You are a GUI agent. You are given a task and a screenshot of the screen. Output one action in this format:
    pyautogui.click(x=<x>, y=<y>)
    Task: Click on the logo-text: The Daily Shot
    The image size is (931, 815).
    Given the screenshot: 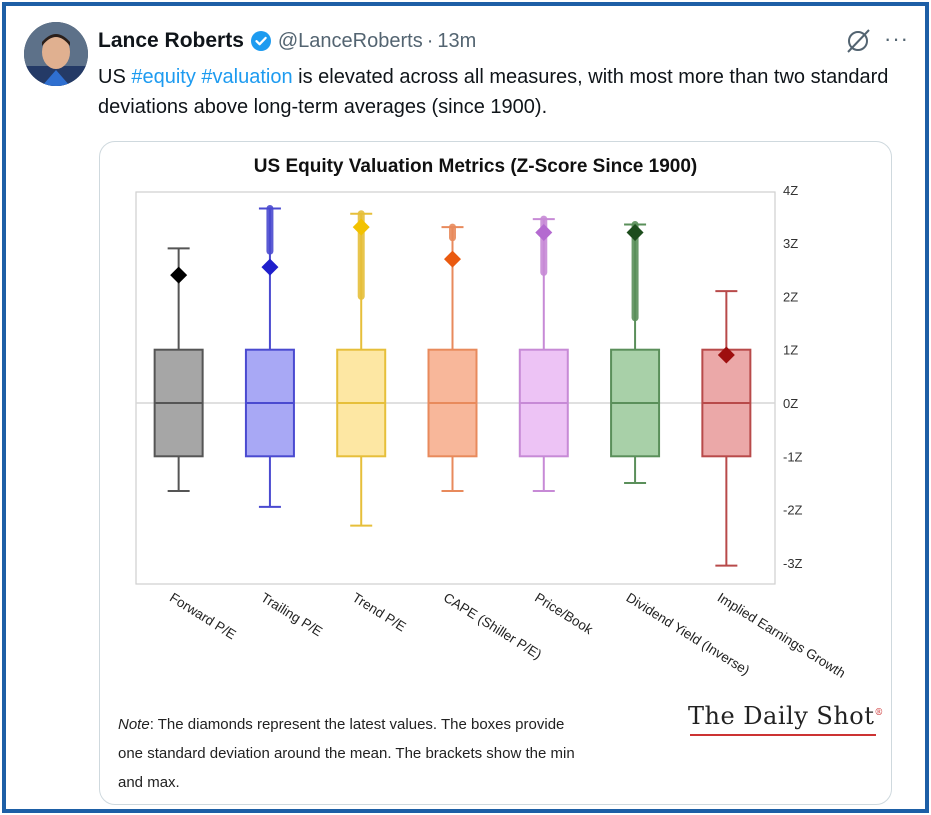 What is the action you would take?
    pyautogui.click(x=781, y=716)
    